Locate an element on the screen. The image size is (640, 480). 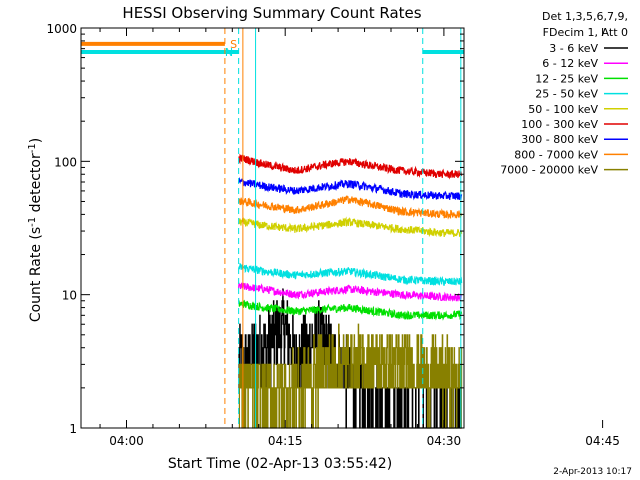
legend-entry-label: 100 - 300 keV is located at coordinates (559, 124).